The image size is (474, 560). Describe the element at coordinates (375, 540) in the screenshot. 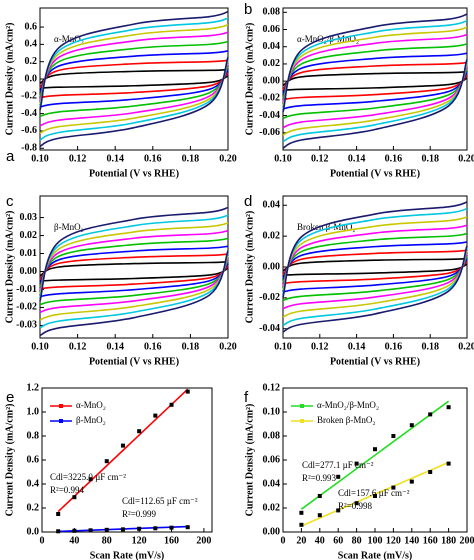

I see `x-tick-label: 100` at that location.